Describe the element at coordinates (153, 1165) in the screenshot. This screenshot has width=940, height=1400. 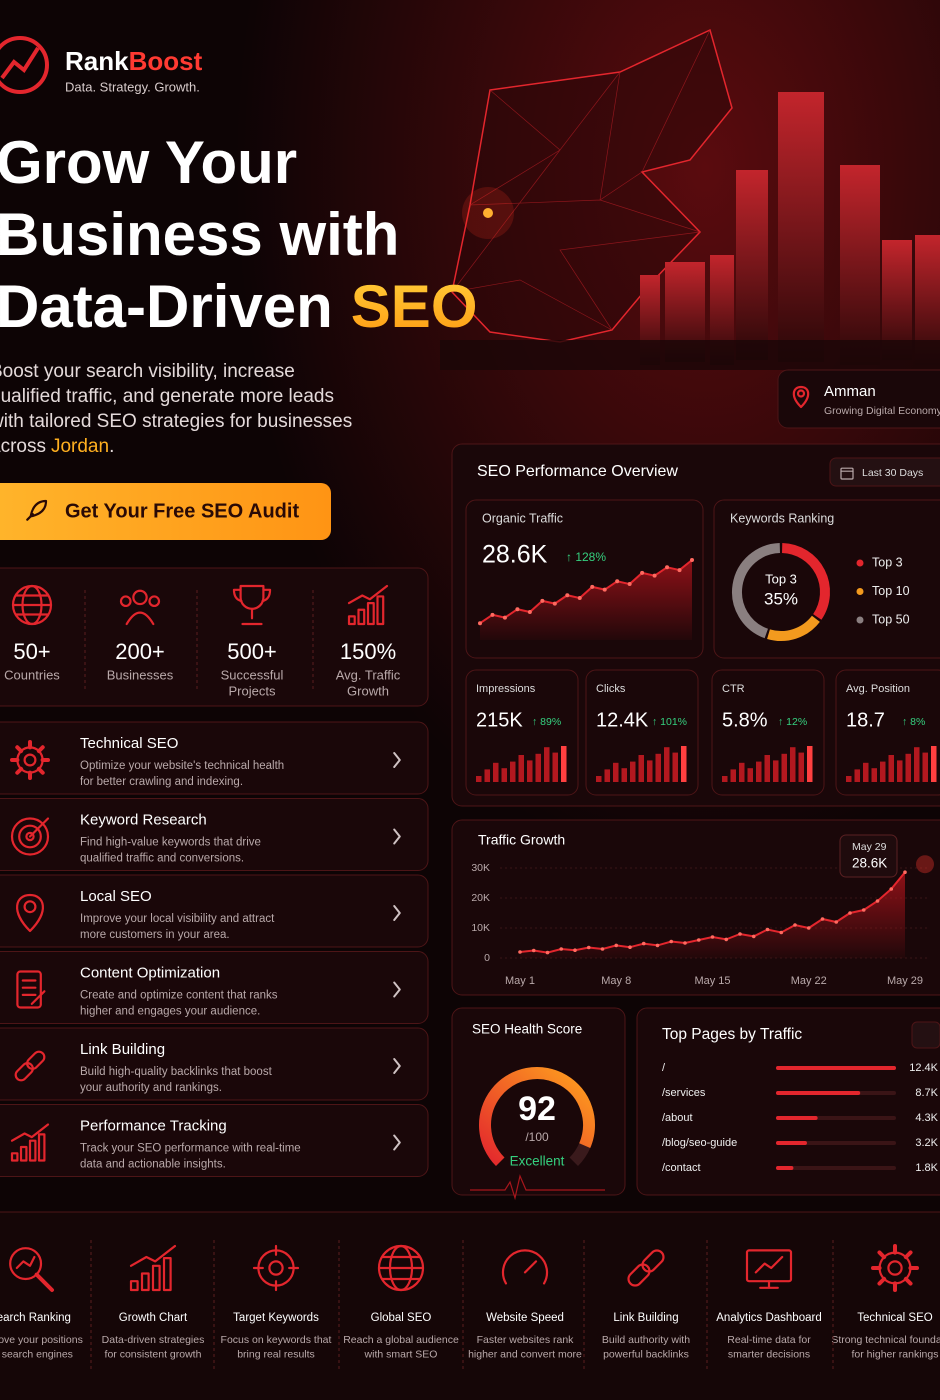
I see `service-desc: data and actionable insights.` at that location.